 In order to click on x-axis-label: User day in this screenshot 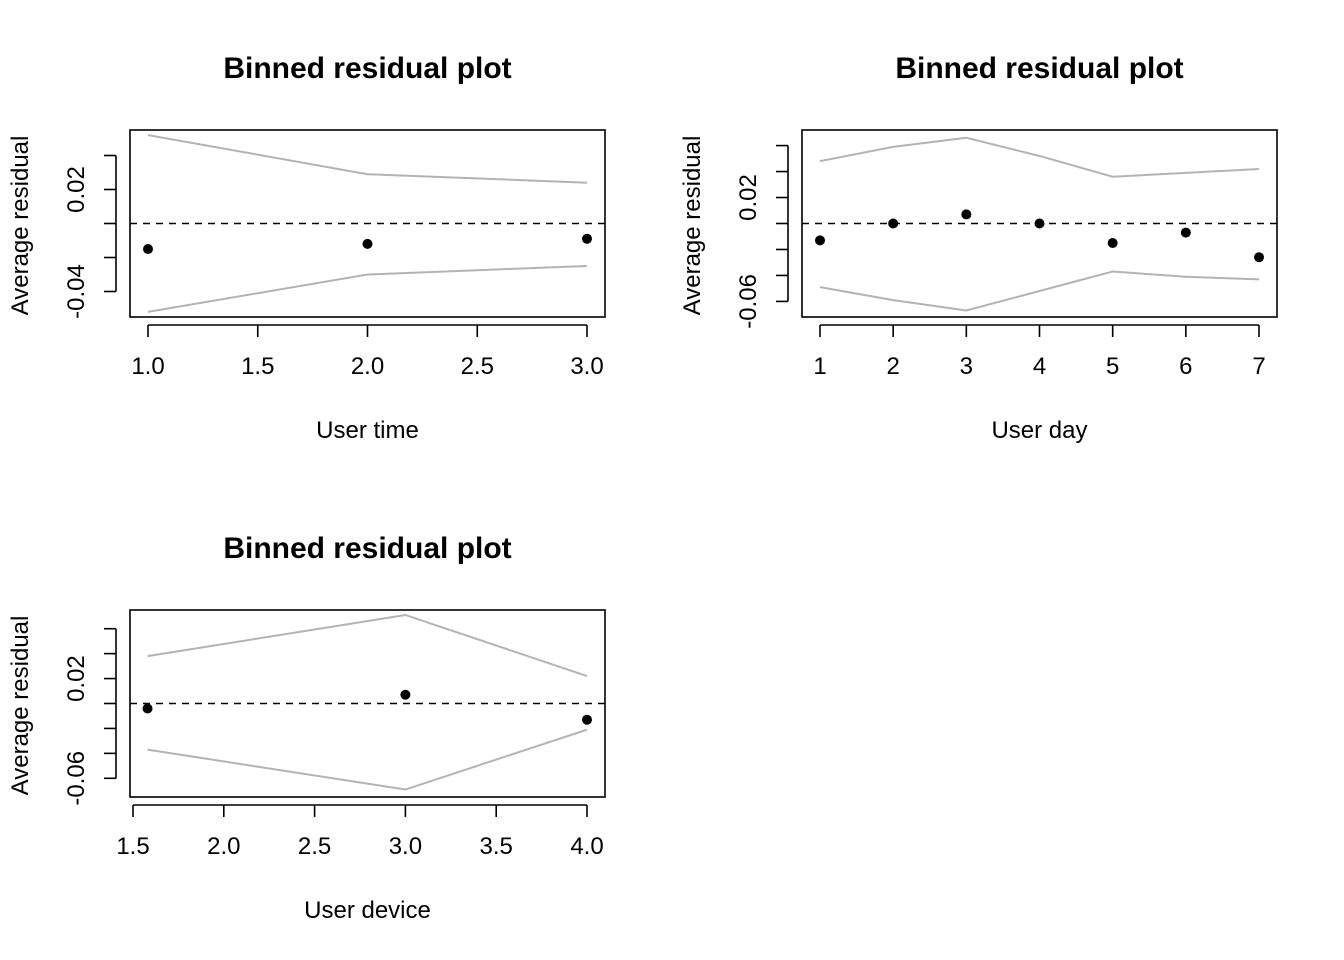, I will do `click(1039, 430)`.